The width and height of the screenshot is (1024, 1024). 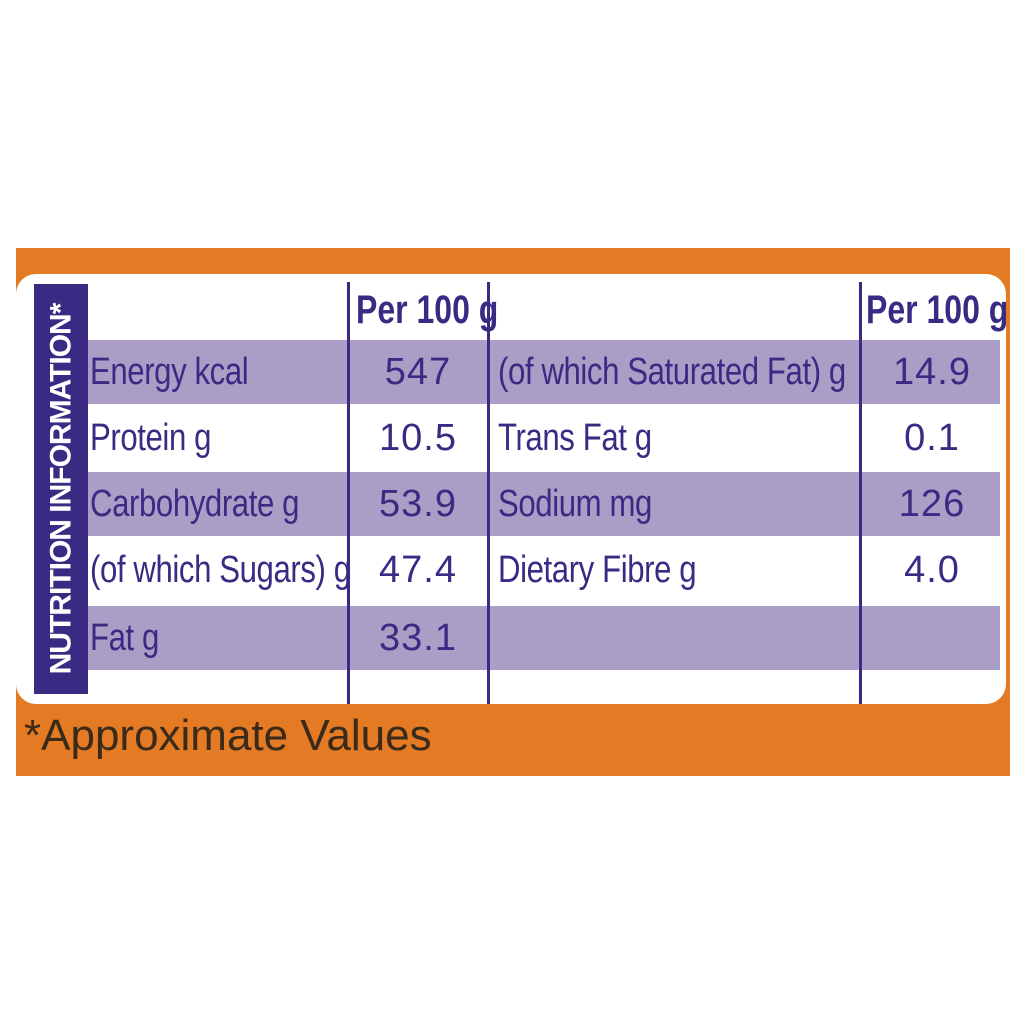 What do you see at coordinates (427, 310) in the screenshot?
I see `header-per-100g-left: Per 100 g` at bounding box center [427, 310].